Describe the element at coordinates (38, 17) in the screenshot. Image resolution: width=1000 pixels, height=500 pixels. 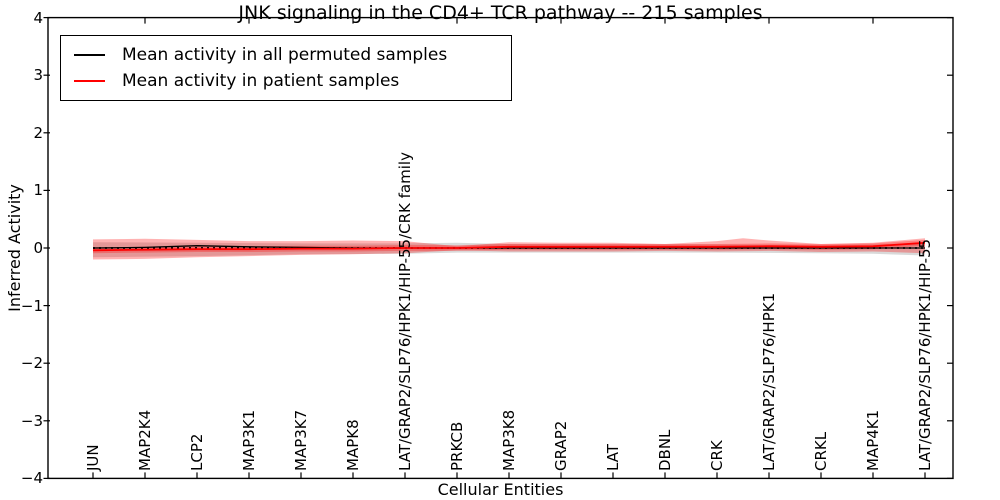
I see `y-tick-label: 4` at that location.